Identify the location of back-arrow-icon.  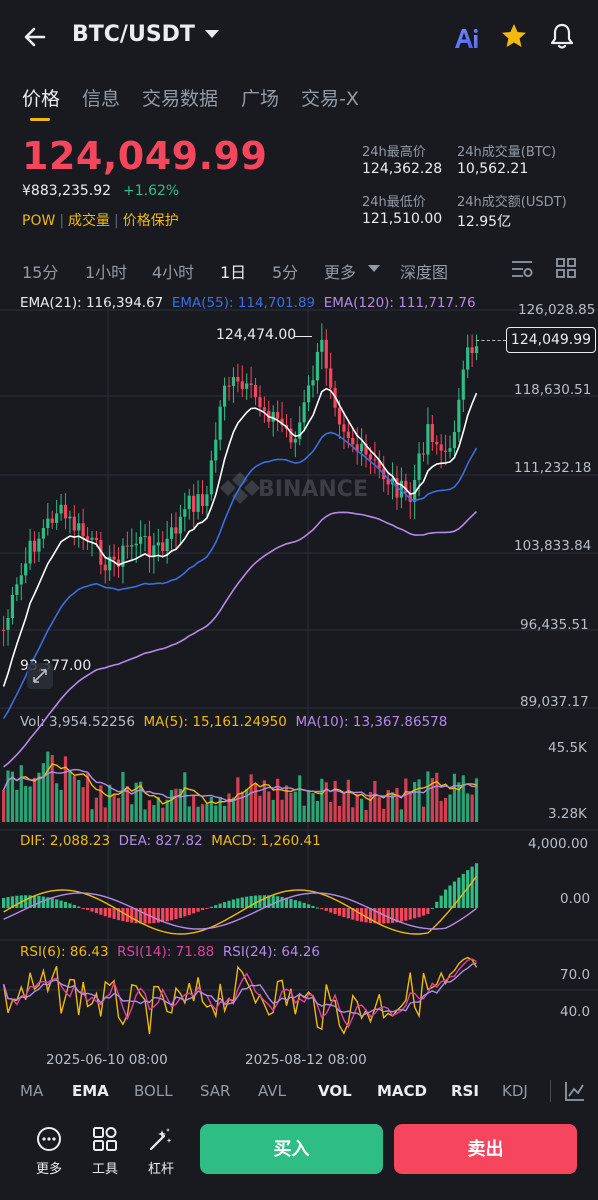
(35, 37).